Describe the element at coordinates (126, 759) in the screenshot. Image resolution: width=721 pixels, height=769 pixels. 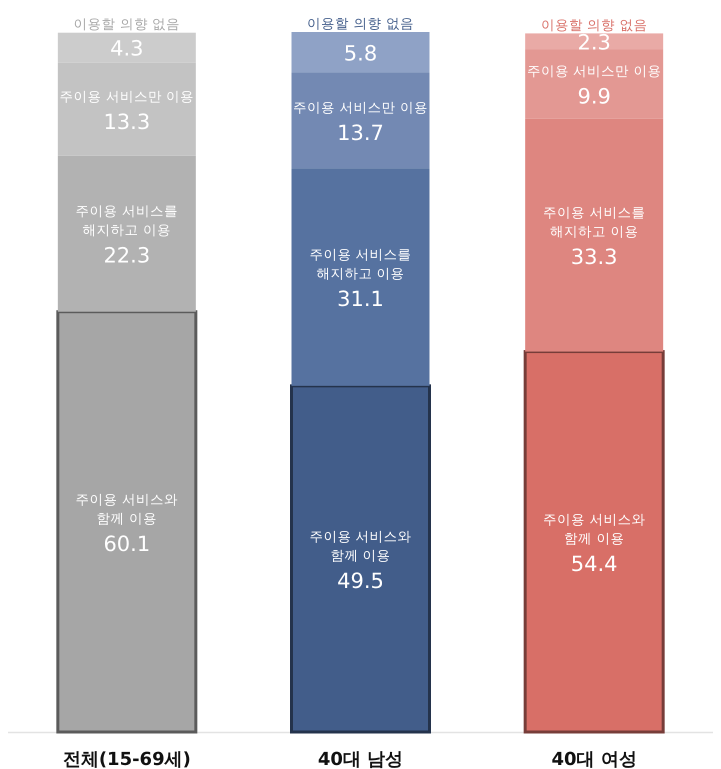
I see `x-tick-label: 전체(15-69세)` at that location.